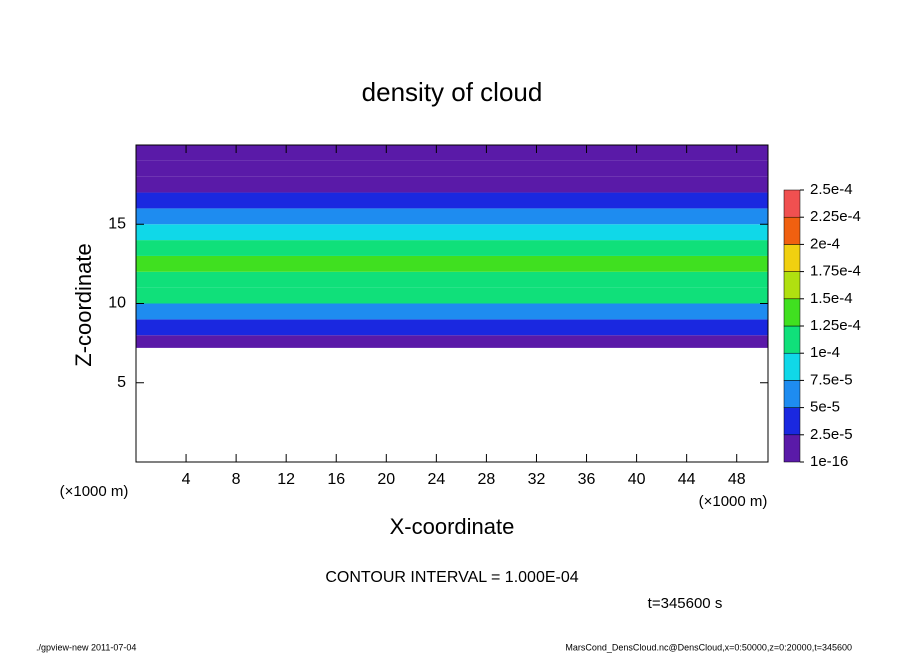 Image resolution: width=904 pixels, height=654 pixels. Describe the element at coordinates (687, 479) in the screenshot. I see `x-tick-label: 44` at that location.